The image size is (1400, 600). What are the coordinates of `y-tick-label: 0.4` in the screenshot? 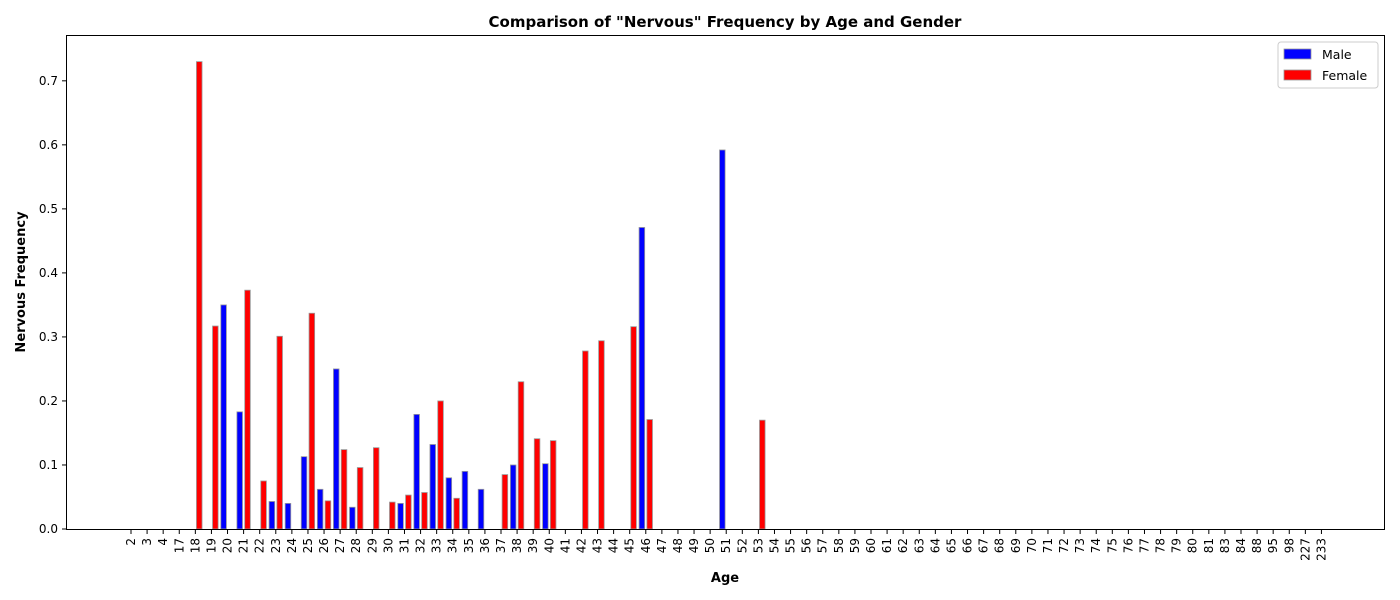 It's located at (48, 273).